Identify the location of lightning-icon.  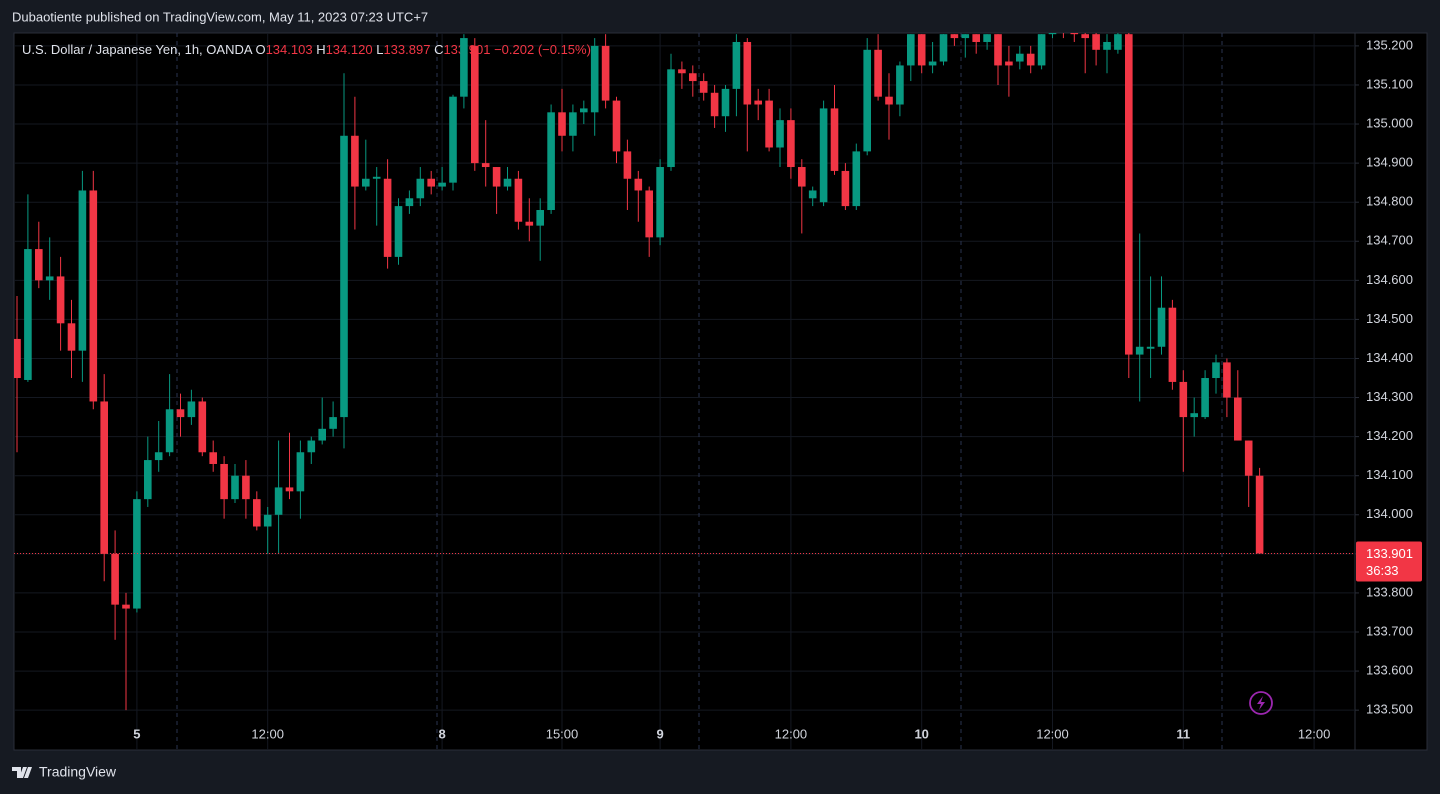
(1261, 703).